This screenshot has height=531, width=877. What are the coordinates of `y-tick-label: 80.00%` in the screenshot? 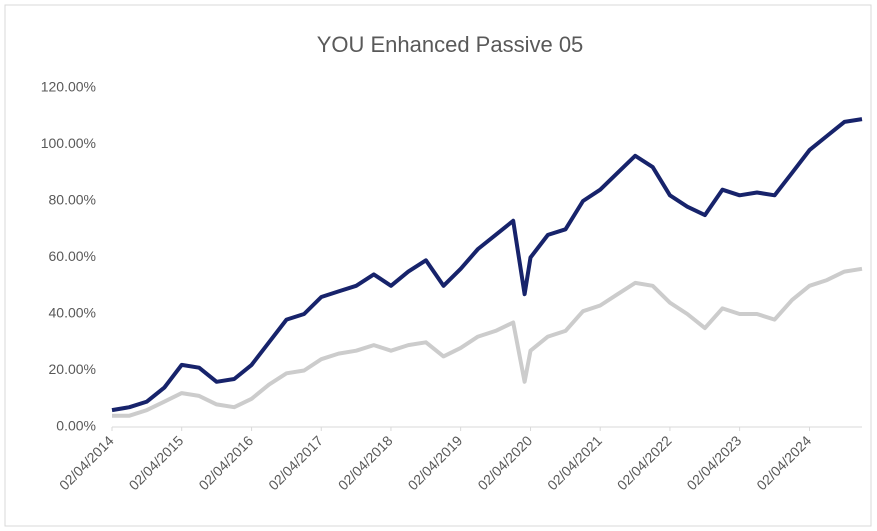 It's located at (72, 200).